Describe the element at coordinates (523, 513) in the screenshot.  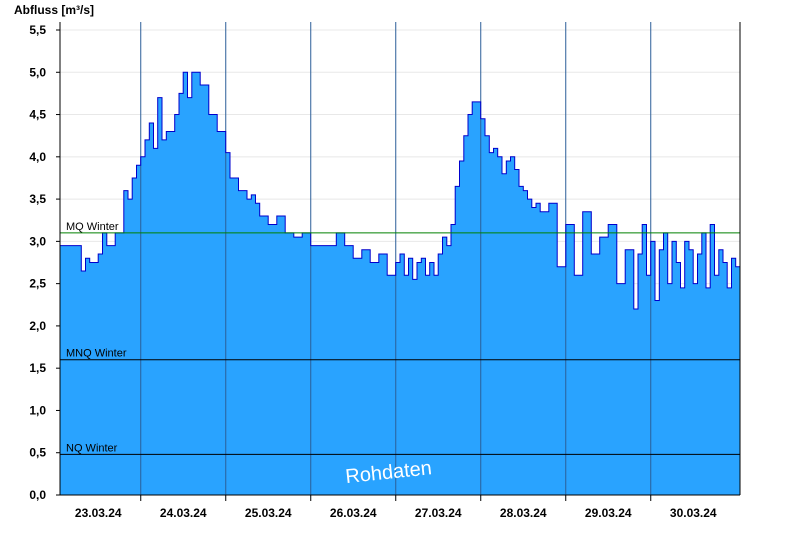
I see `x-tick-label: 28.03.24` at that location.